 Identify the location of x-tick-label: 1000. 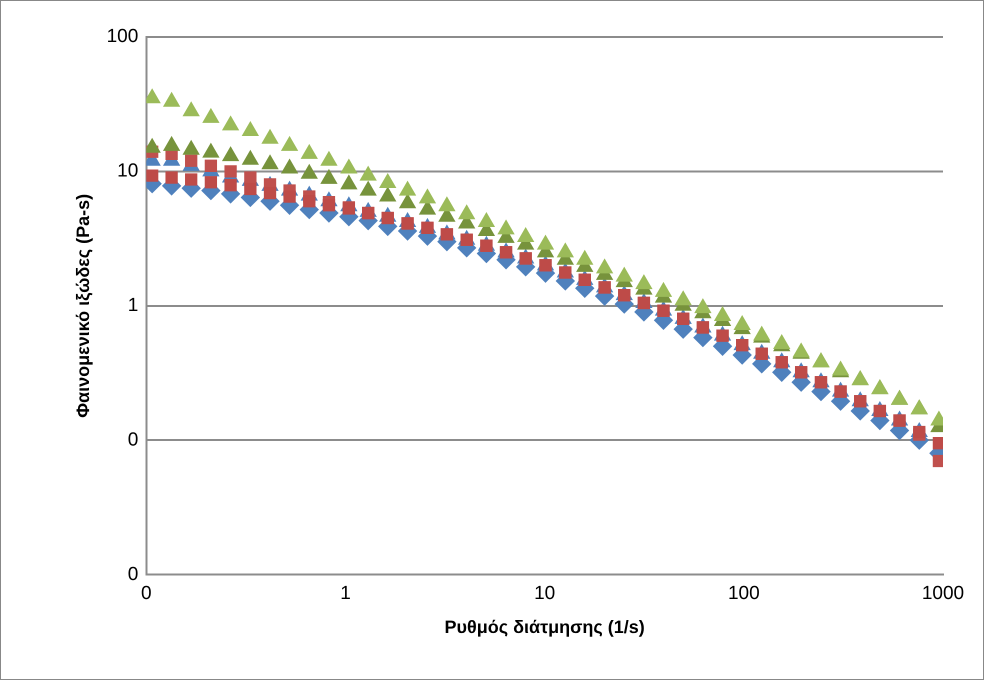
(943, 593).